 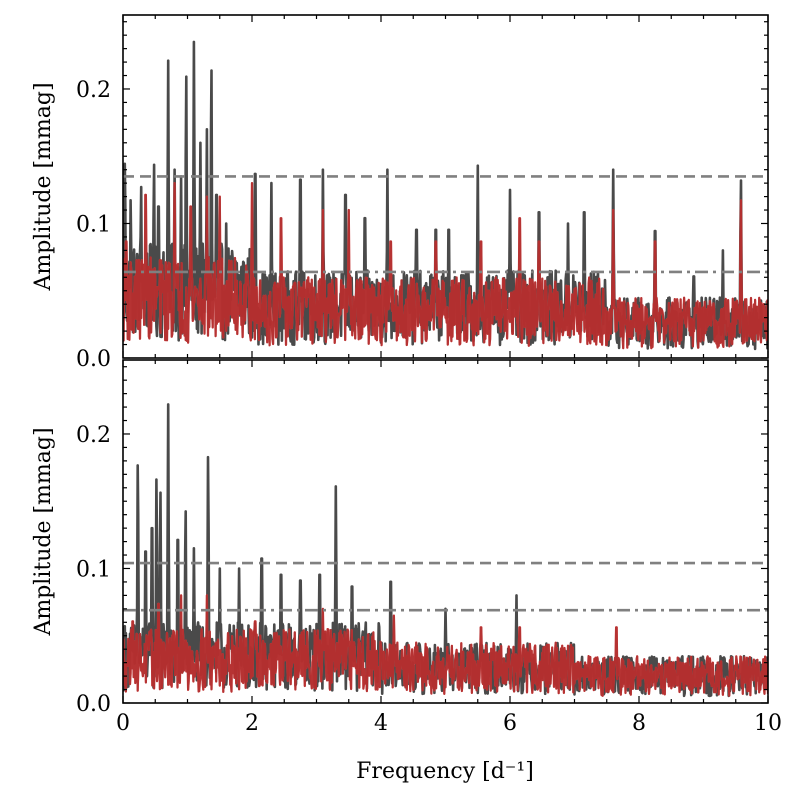 What do you see at coordinates (639, 723) in the screenshot?
I see `x-tick-label: 8` at bounding box center [639, 723].